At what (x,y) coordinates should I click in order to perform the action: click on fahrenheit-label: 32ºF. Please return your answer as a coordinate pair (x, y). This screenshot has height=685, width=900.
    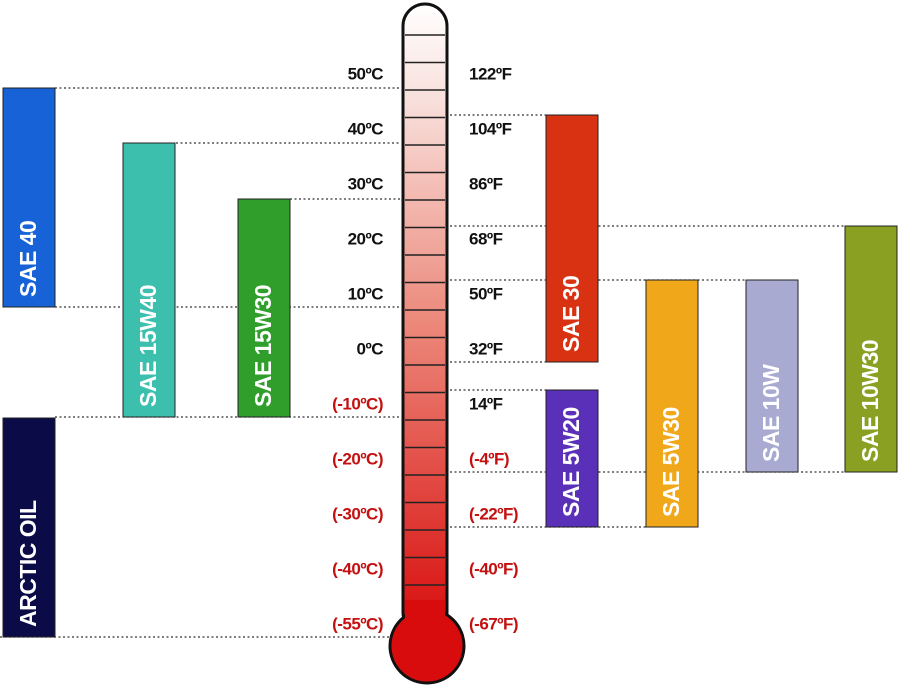
    Looking at the image, I should click on (486, 348).